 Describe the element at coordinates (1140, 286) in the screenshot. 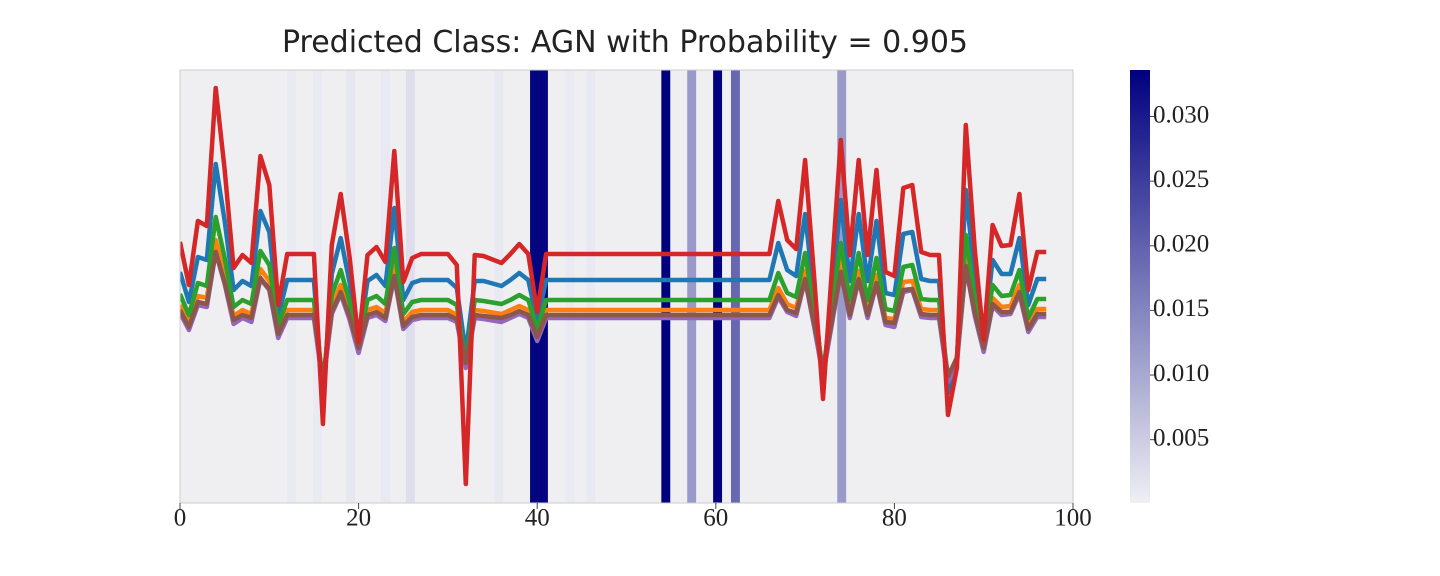

I see `colorbar` at that location.